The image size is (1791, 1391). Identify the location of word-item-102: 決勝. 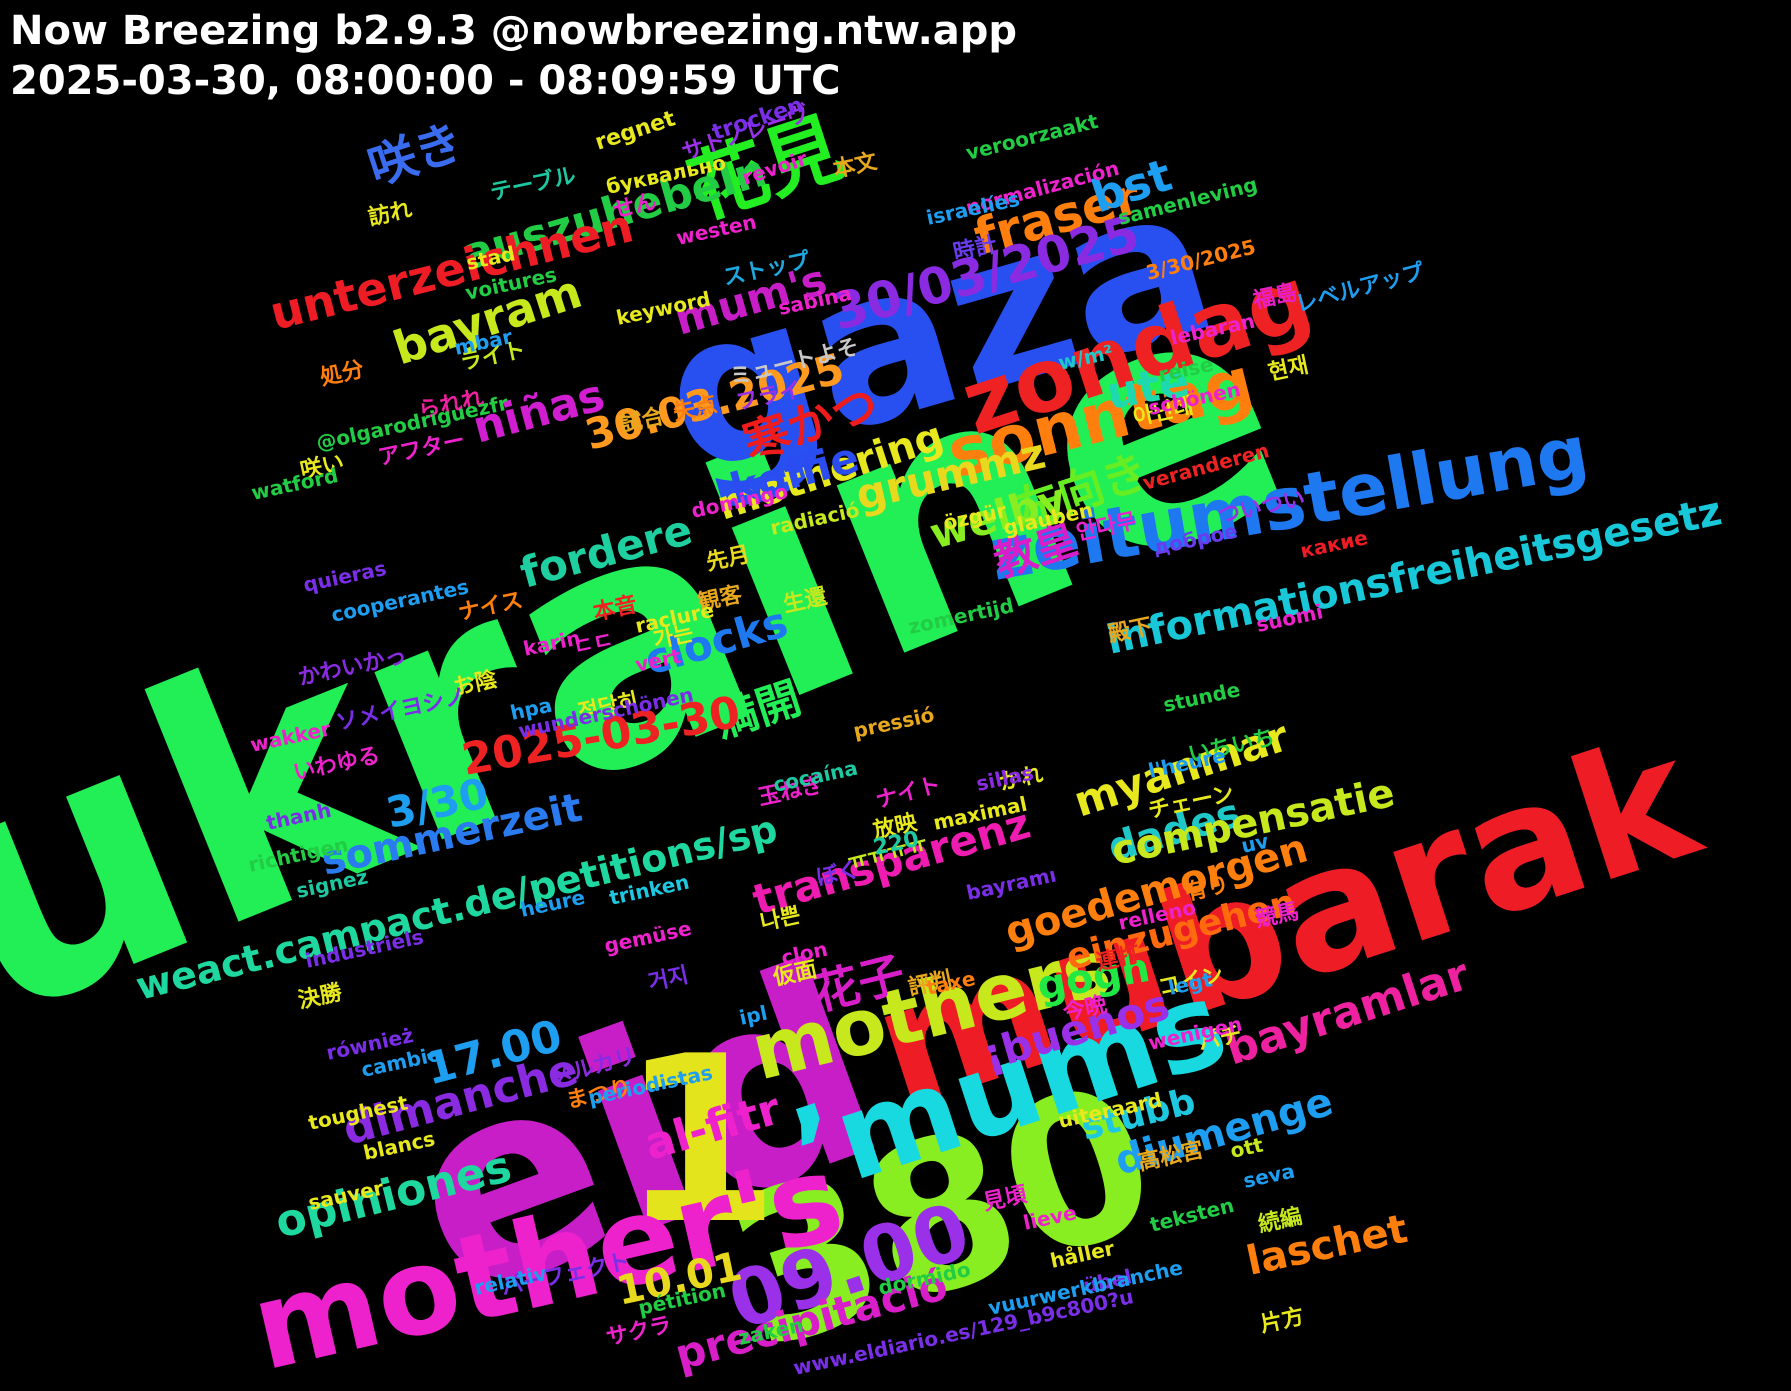
(320, 997).